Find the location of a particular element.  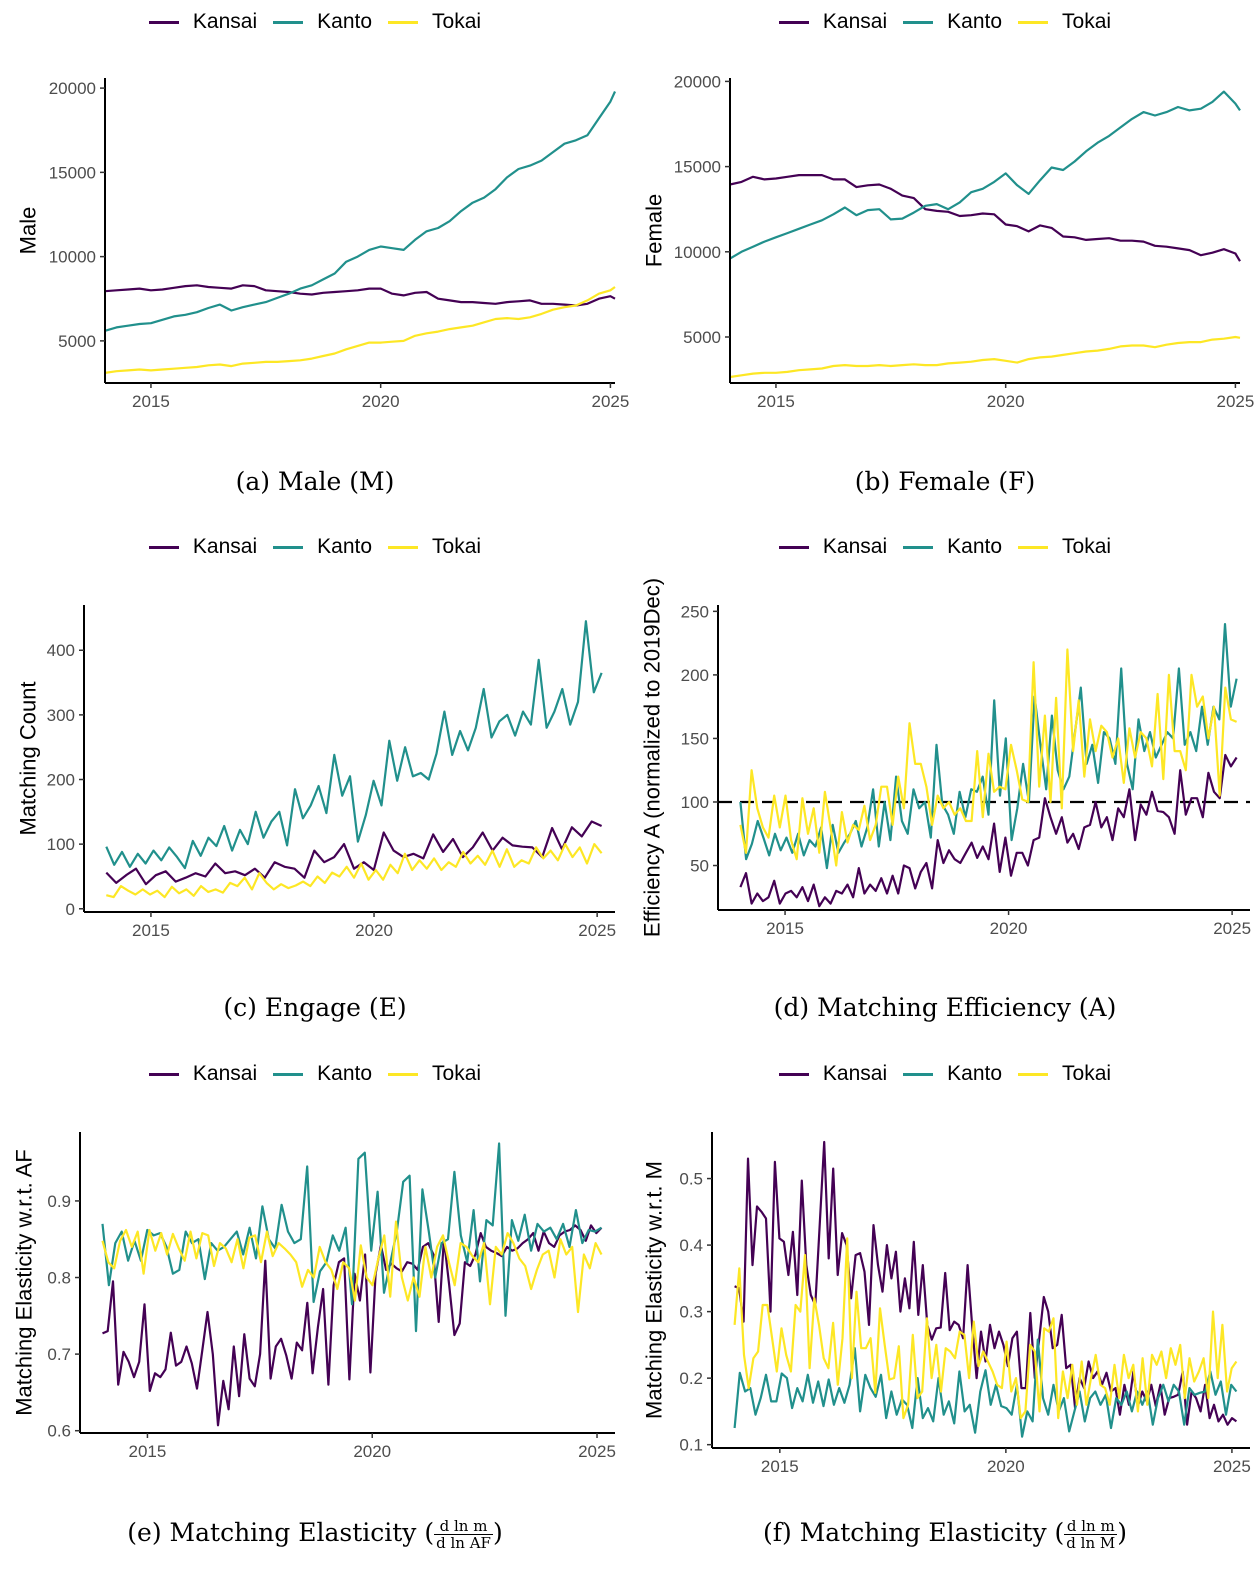

chart-b: 5000 10000 15000 20000 2015 2020 2025 Female is located at coordinates (948, 241).